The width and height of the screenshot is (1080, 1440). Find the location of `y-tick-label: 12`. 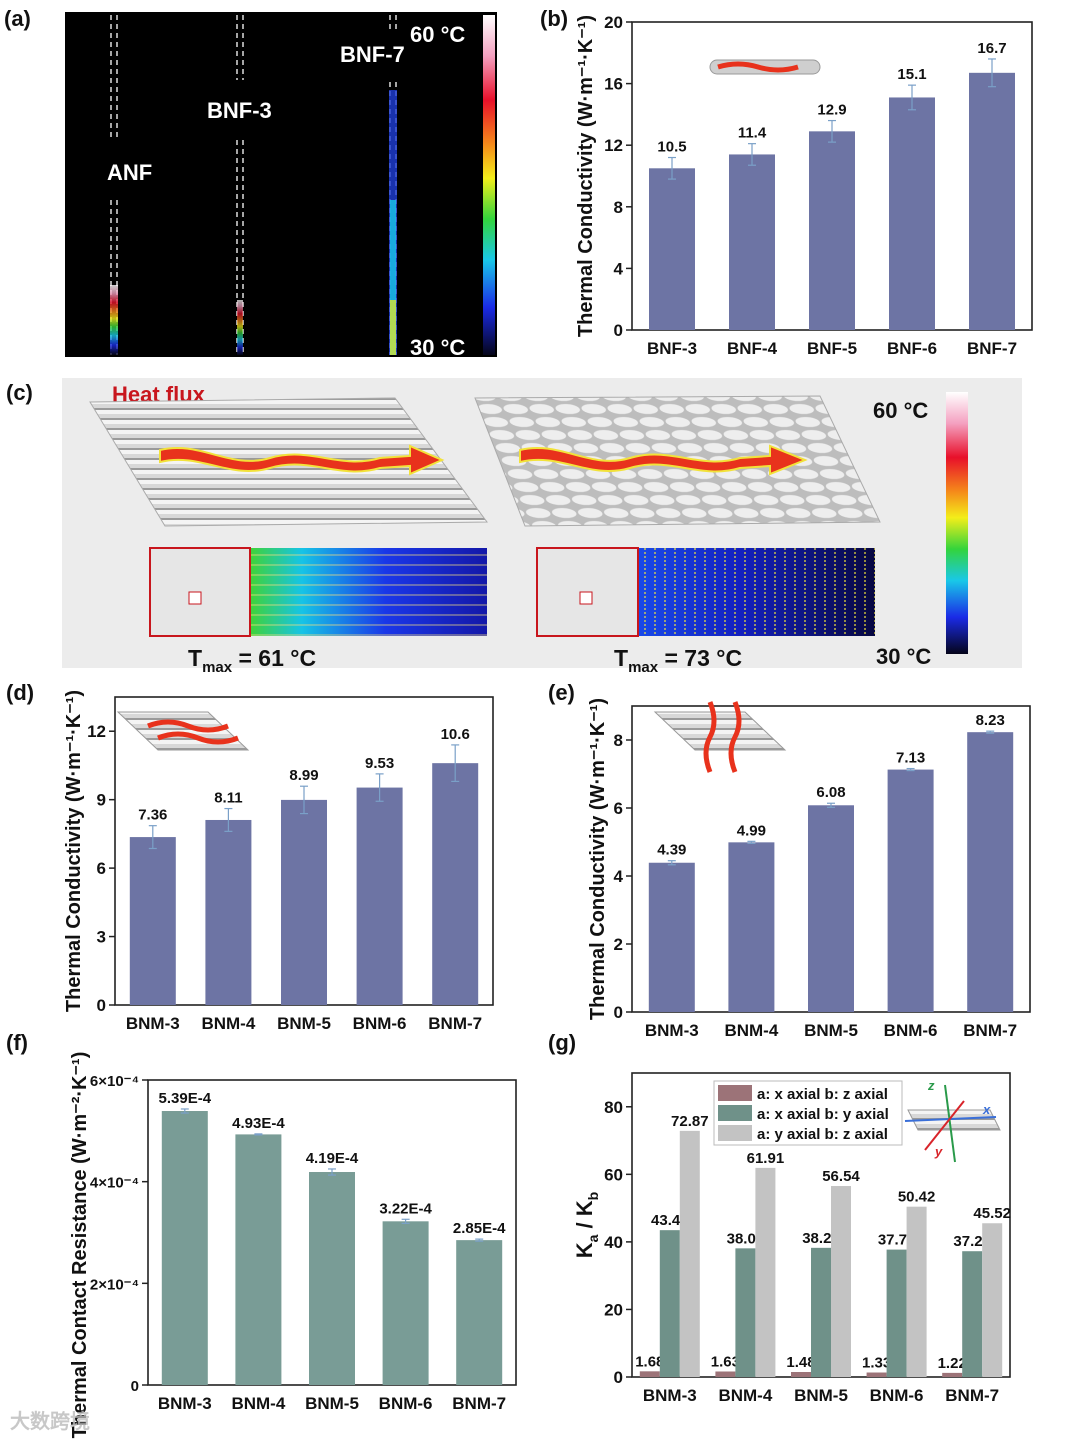

y-tick-label: 12 is located at coordinates (96, 731).